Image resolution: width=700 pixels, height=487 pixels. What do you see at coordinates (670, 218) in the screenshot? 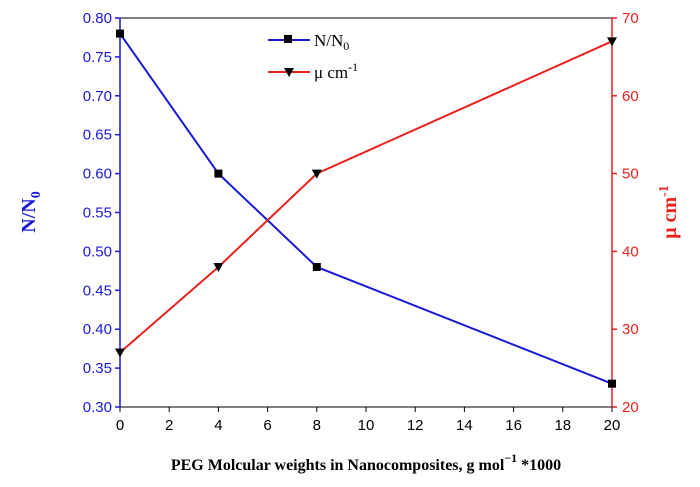
I see `right-axis-title-main: μ cm` at bounding box center [670, 218].